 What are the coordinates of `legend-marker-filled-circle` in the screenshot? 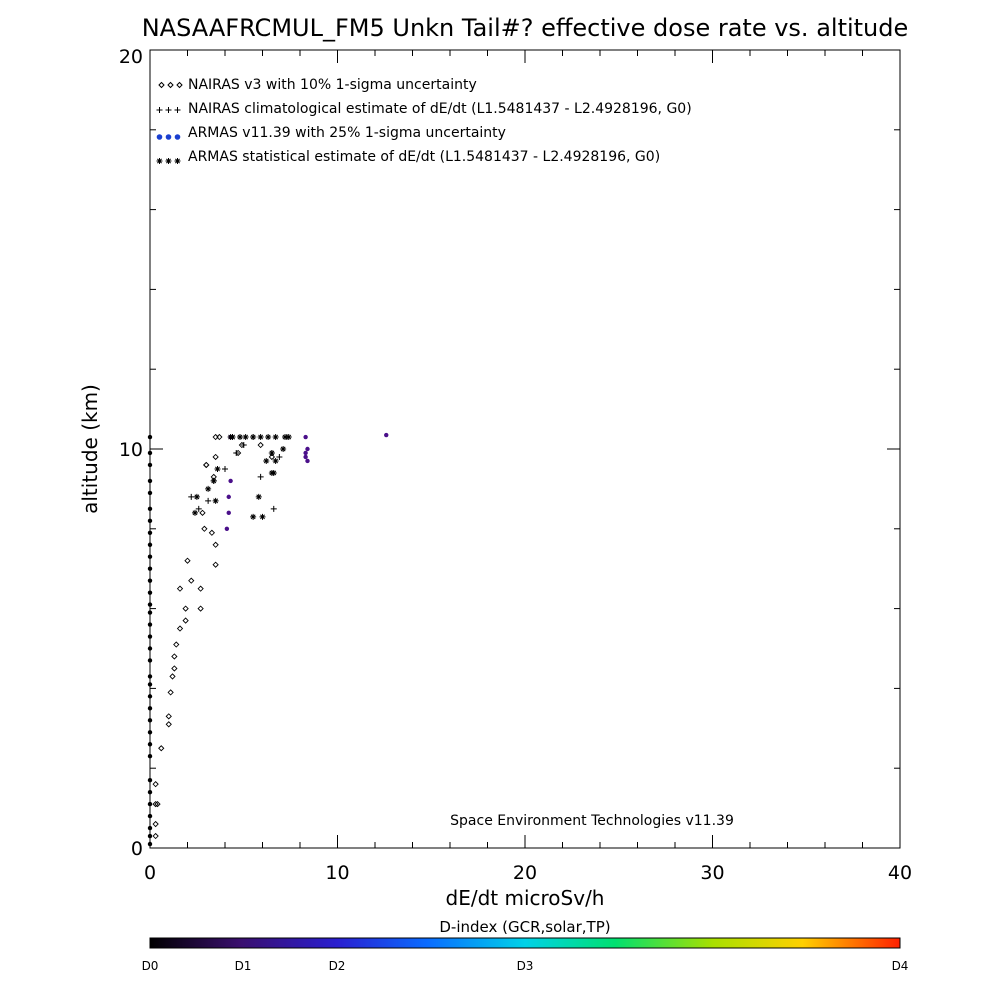 It's located at (168, 137).